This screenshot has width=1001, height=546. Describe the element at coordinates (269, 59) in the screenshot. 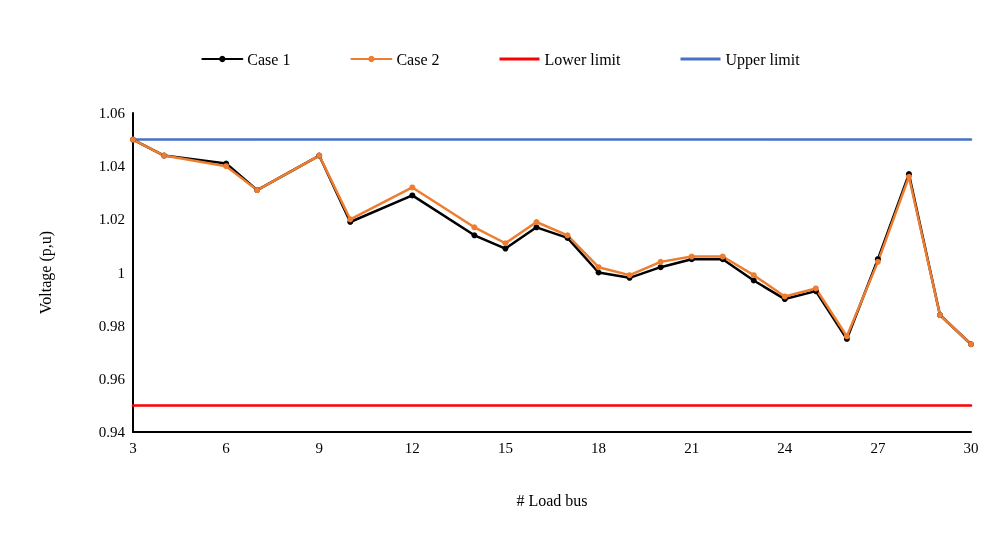

I see `legend-label: Case 1` at that location.